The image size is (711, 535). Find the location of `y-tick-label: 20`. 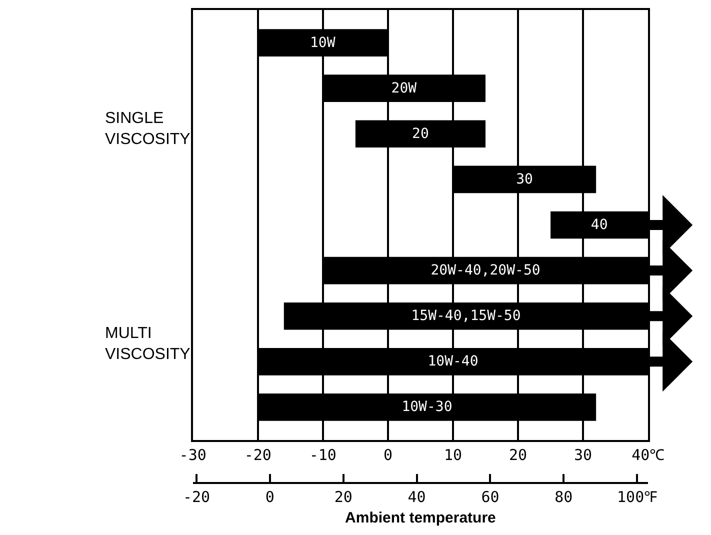

y-tick-label: 20 is located at coordinates (420, 134).